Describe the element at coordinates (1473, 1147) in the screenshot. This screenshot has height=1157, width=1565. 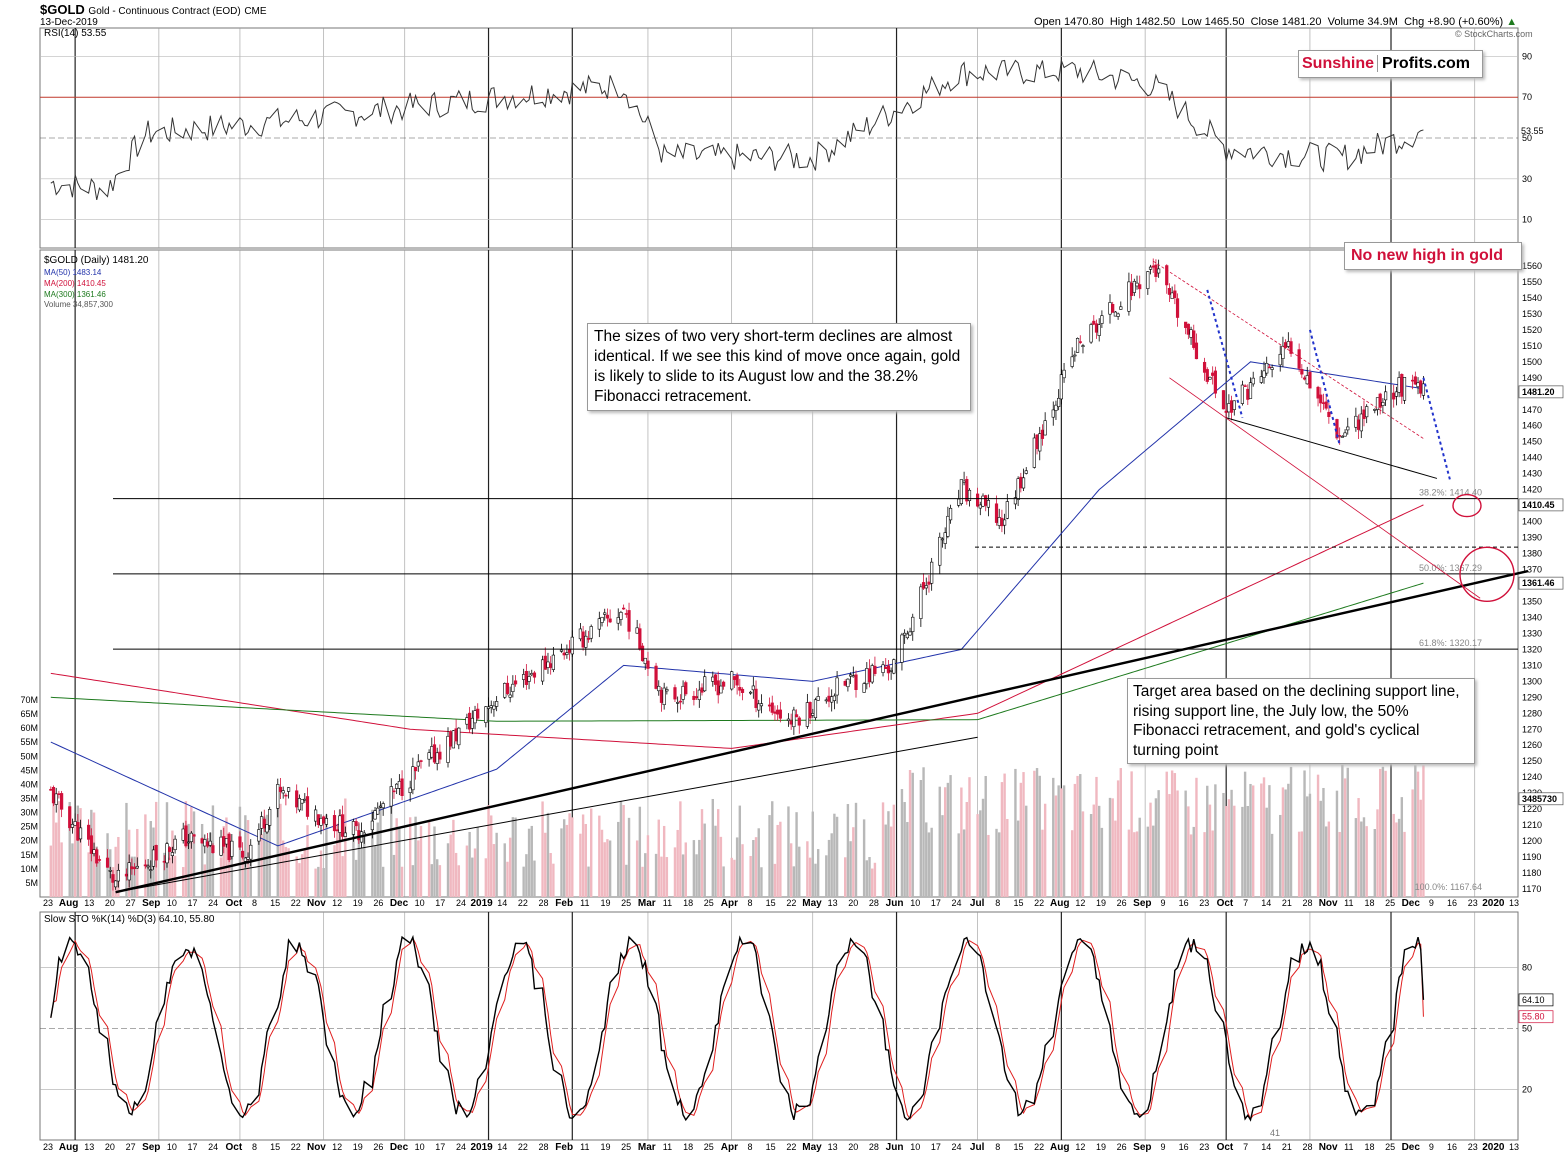
I see `x-axis-date-label: 23` at that location.